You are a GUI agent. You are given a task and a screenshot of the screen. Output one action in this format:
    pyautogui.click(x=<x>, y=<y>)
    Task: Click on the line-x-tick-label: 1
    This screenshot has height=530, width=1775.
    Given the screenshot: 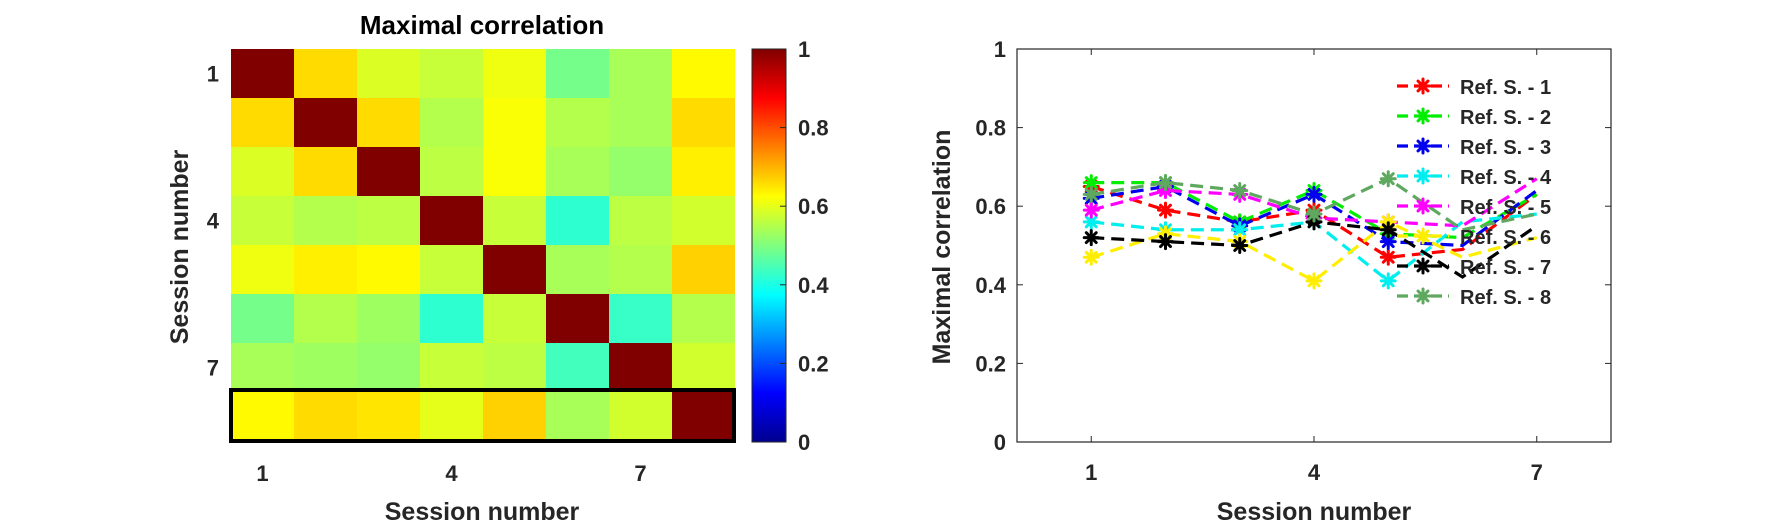 What is the action you would take?
    pyautogui.click(x=1091, y=472)
    